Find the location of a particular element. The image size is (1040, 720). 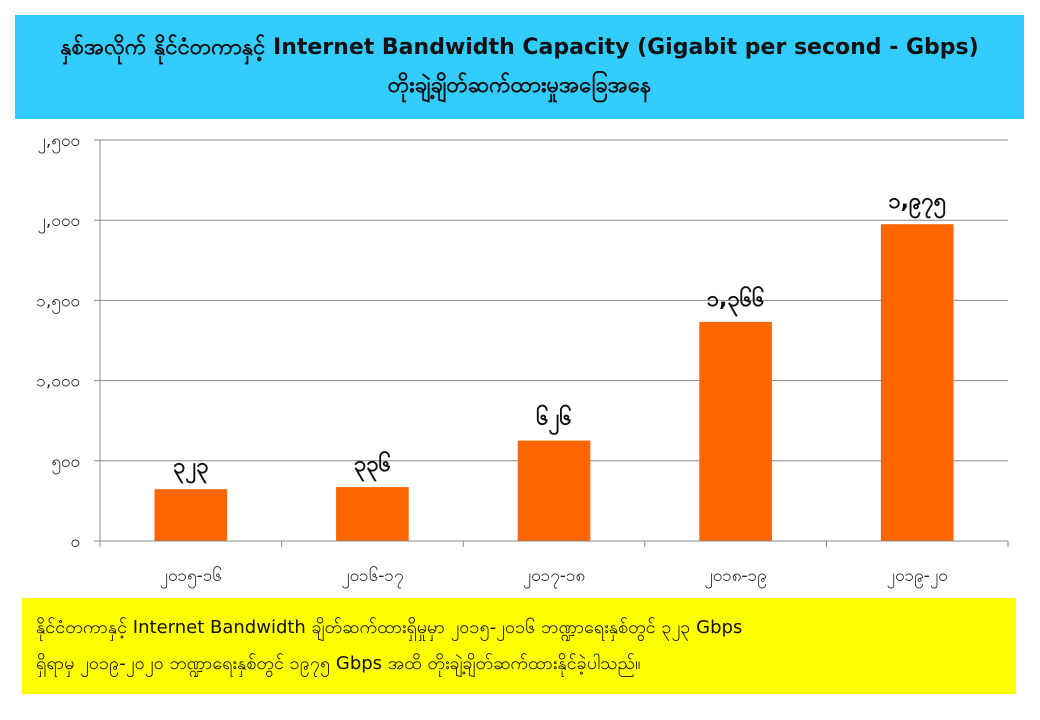

x-tick-label: ၂၀၁၇-၁၈ is located at coordinates (554, 577).